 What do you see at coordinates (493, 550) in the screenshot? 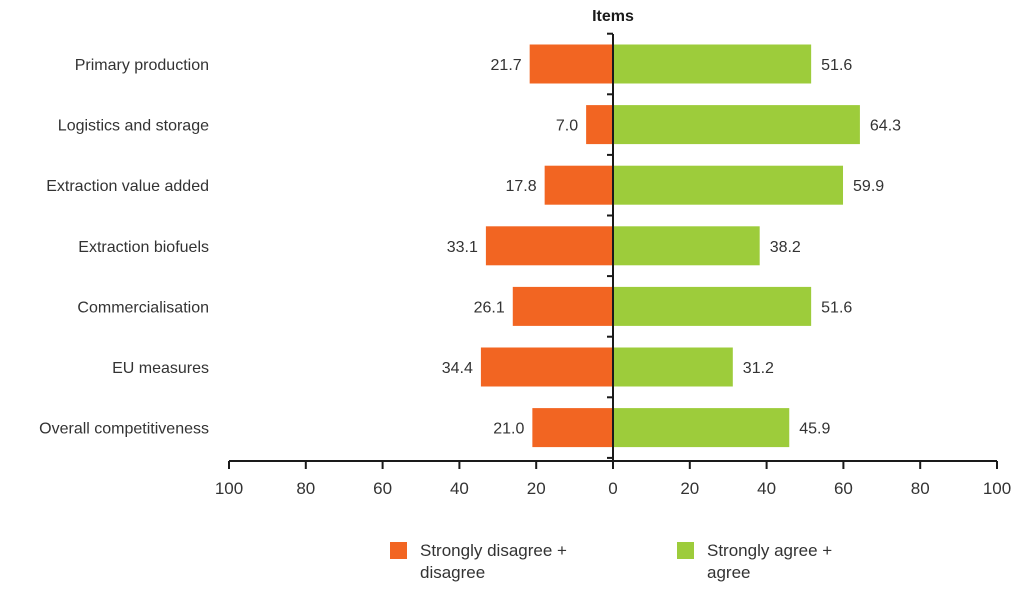
I see `legend-label-disagree-line1: Strongly disagree +` at bounding box center [493, 550].